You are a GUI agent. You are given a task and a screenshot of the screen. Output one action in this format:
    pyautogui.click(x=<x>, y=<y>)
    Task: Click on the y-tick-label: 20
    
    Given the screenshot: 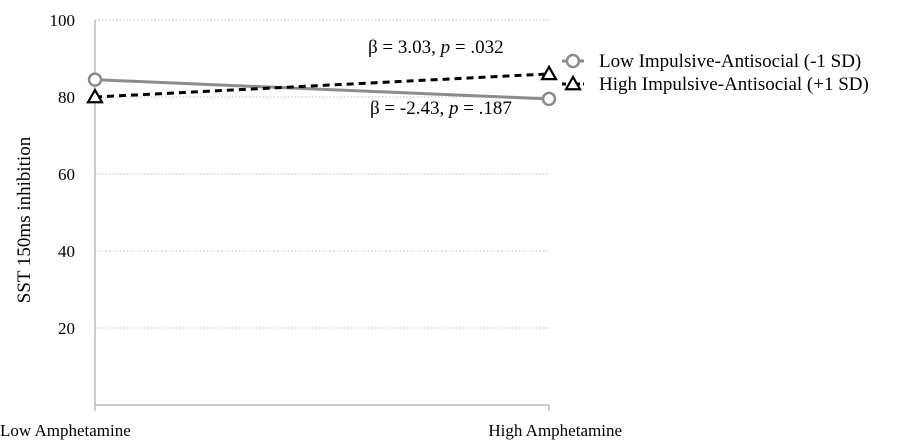 What is the action you would take?
    pyautogui.click(x=66, y=328)
    